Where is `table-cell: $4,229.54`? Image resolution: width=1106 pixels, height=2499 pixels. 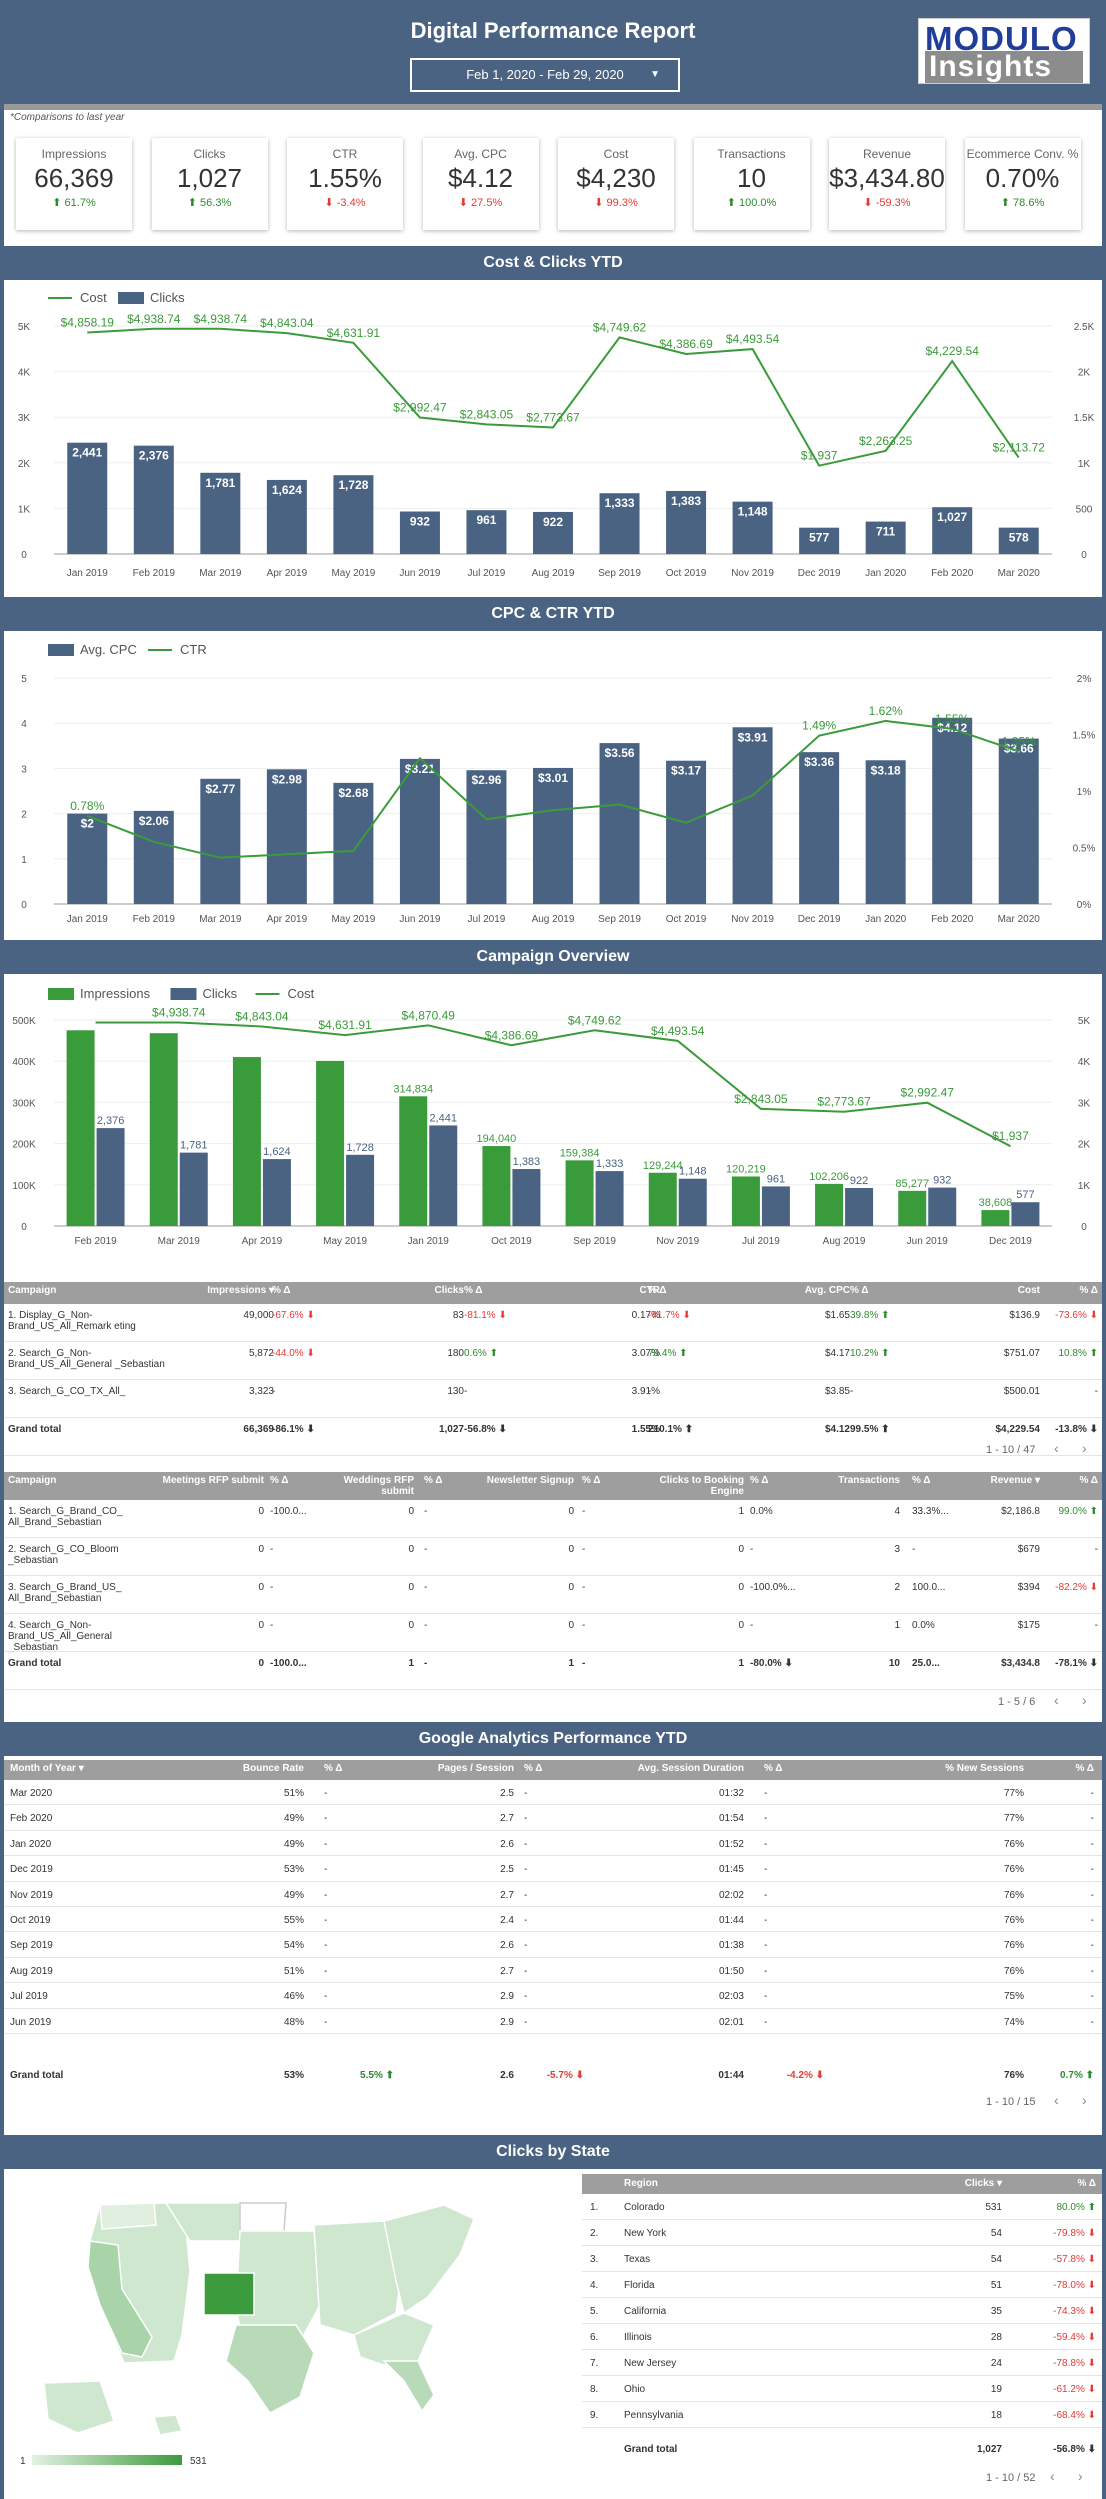 table-cell: $4,229.54 is located at coordinates (1018, 1429).